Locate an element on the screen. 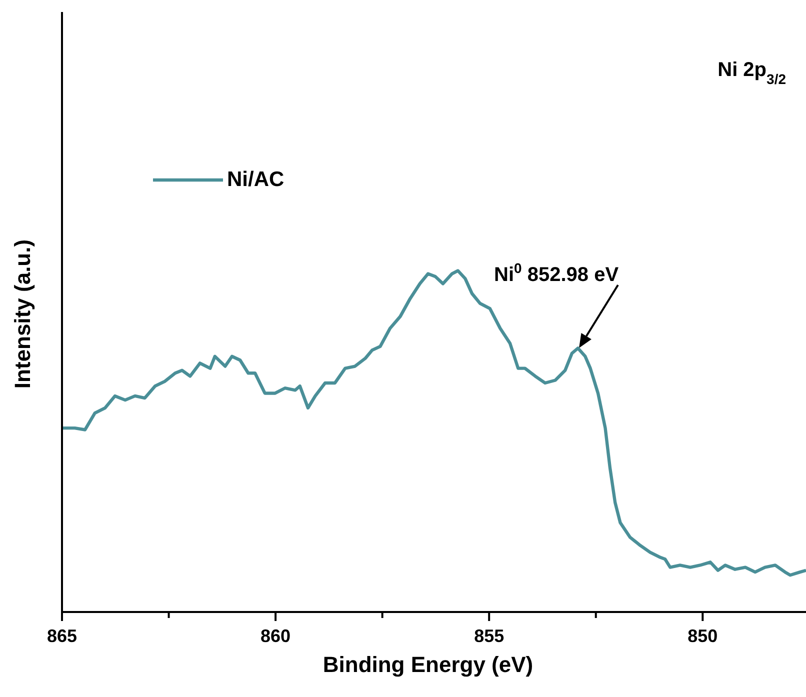  x-axis-title: Binding Energy (eV) is located at coordinates (428, 664).